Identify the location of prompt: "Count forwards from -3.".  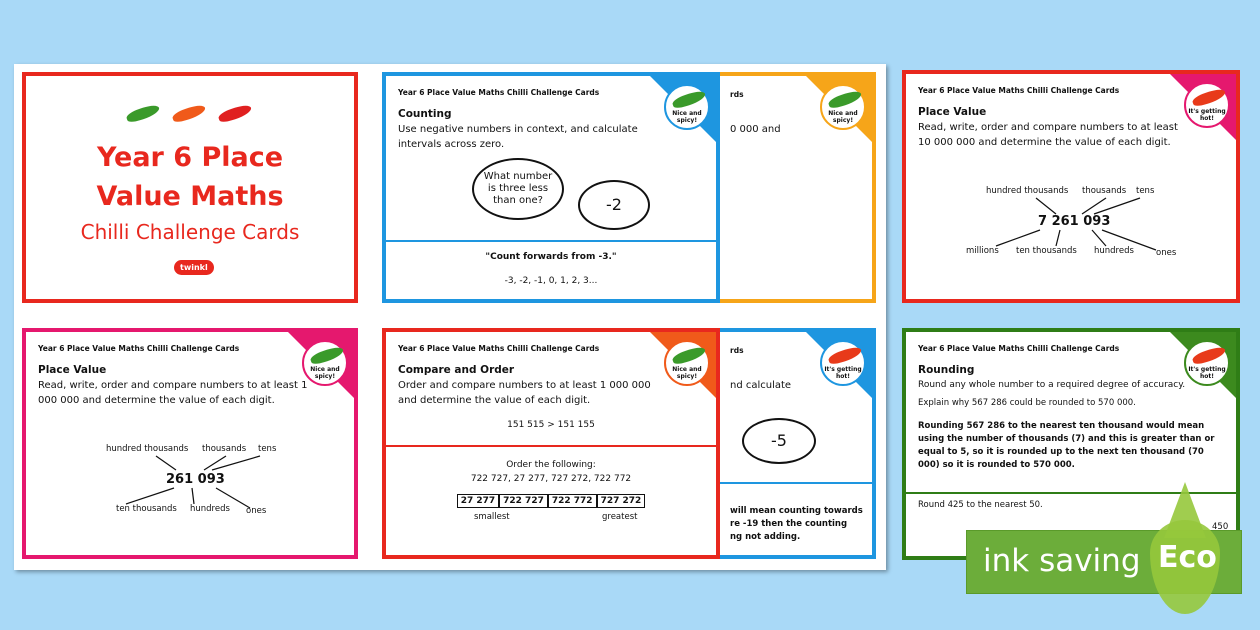
(551, 257).